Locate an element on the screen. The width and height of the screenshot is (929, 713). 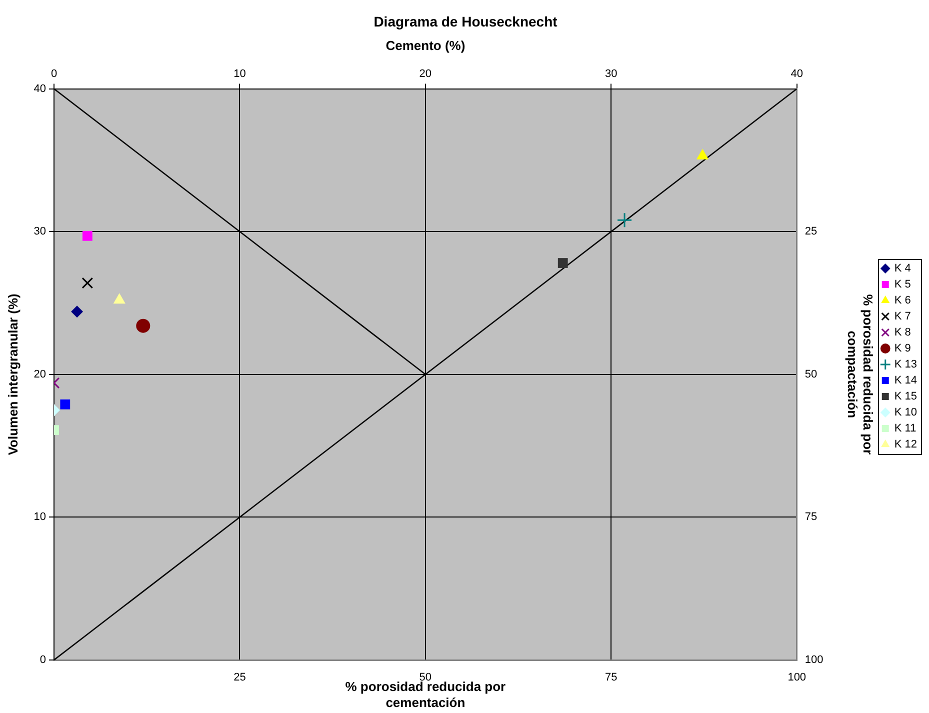
y-tick-label: 10 is located at coordinates (40, 517).